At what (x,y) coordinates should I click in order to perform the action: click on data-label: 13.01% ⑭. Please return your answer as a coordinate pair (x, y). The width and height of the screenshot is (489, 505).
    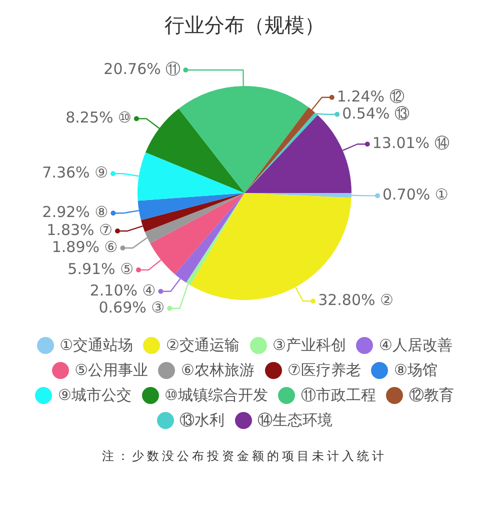
    Looking at the image, I should click on (411, 143).